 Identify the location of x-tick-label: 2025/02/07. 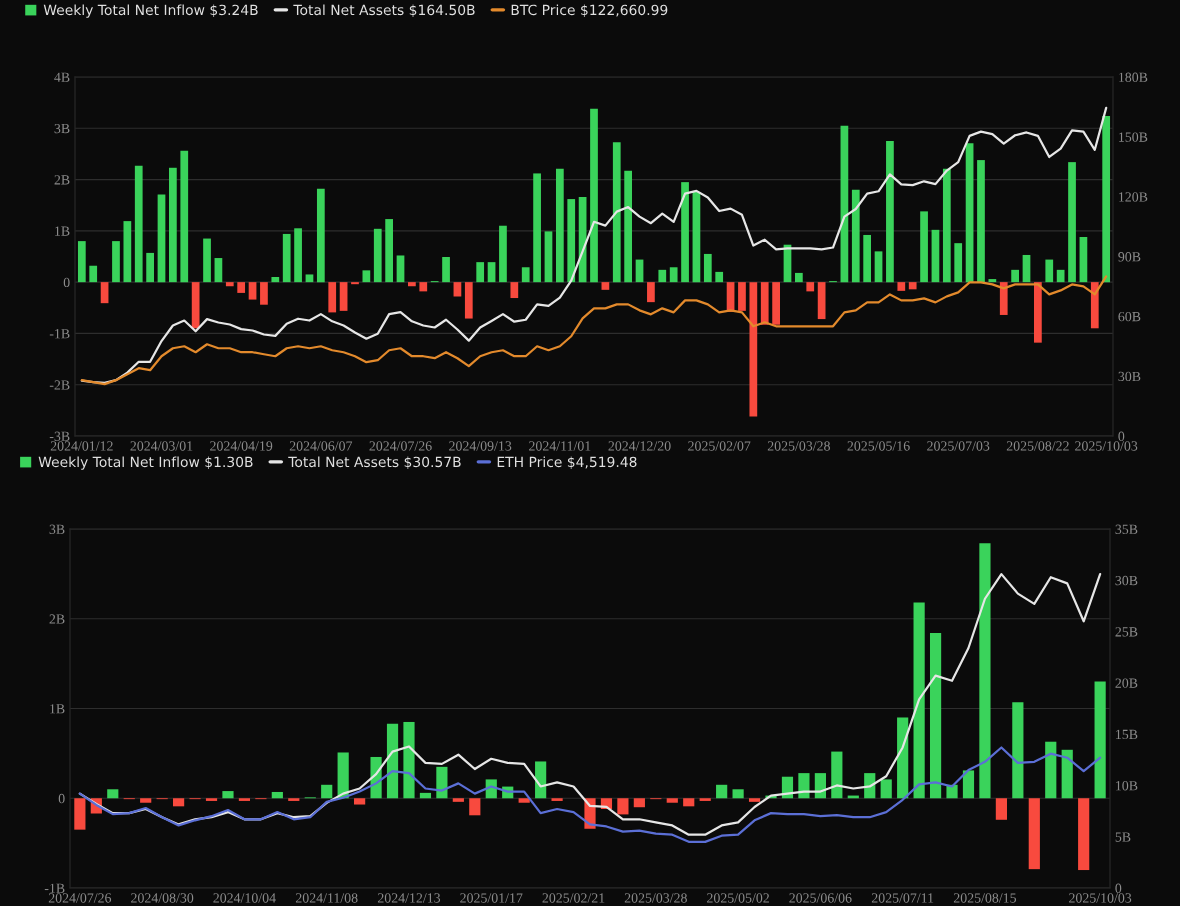
(719, 446).